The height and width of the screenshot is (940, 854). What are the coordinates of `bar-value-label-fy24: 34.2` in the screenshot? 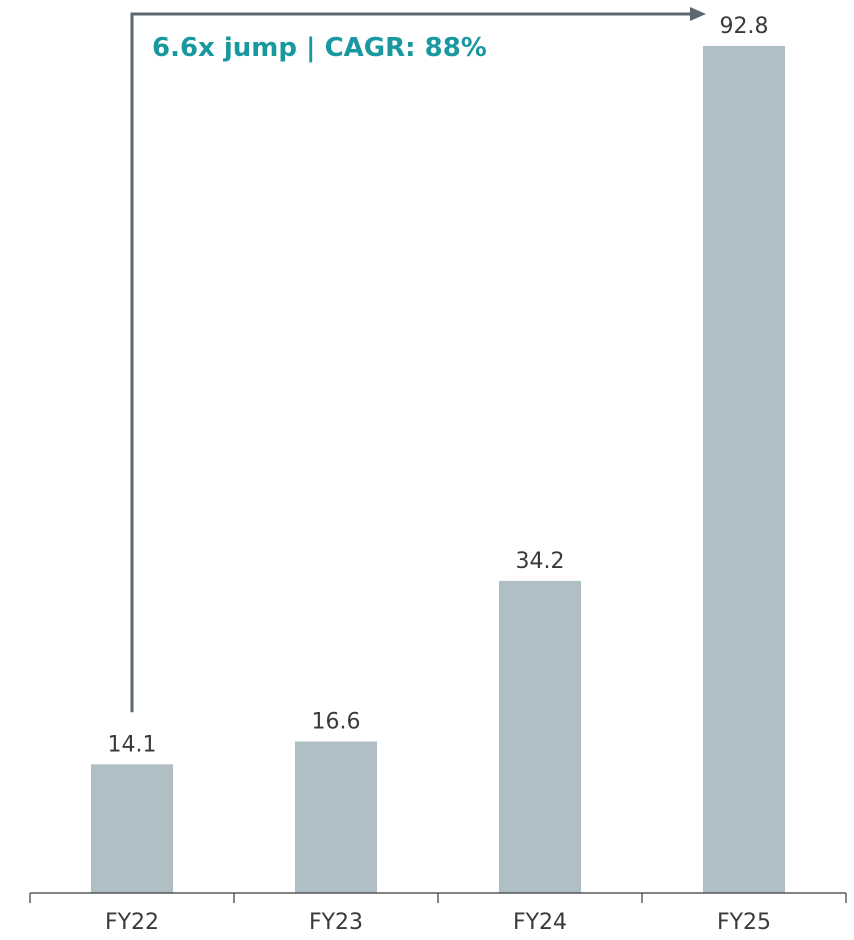 It's located at (540, 561).